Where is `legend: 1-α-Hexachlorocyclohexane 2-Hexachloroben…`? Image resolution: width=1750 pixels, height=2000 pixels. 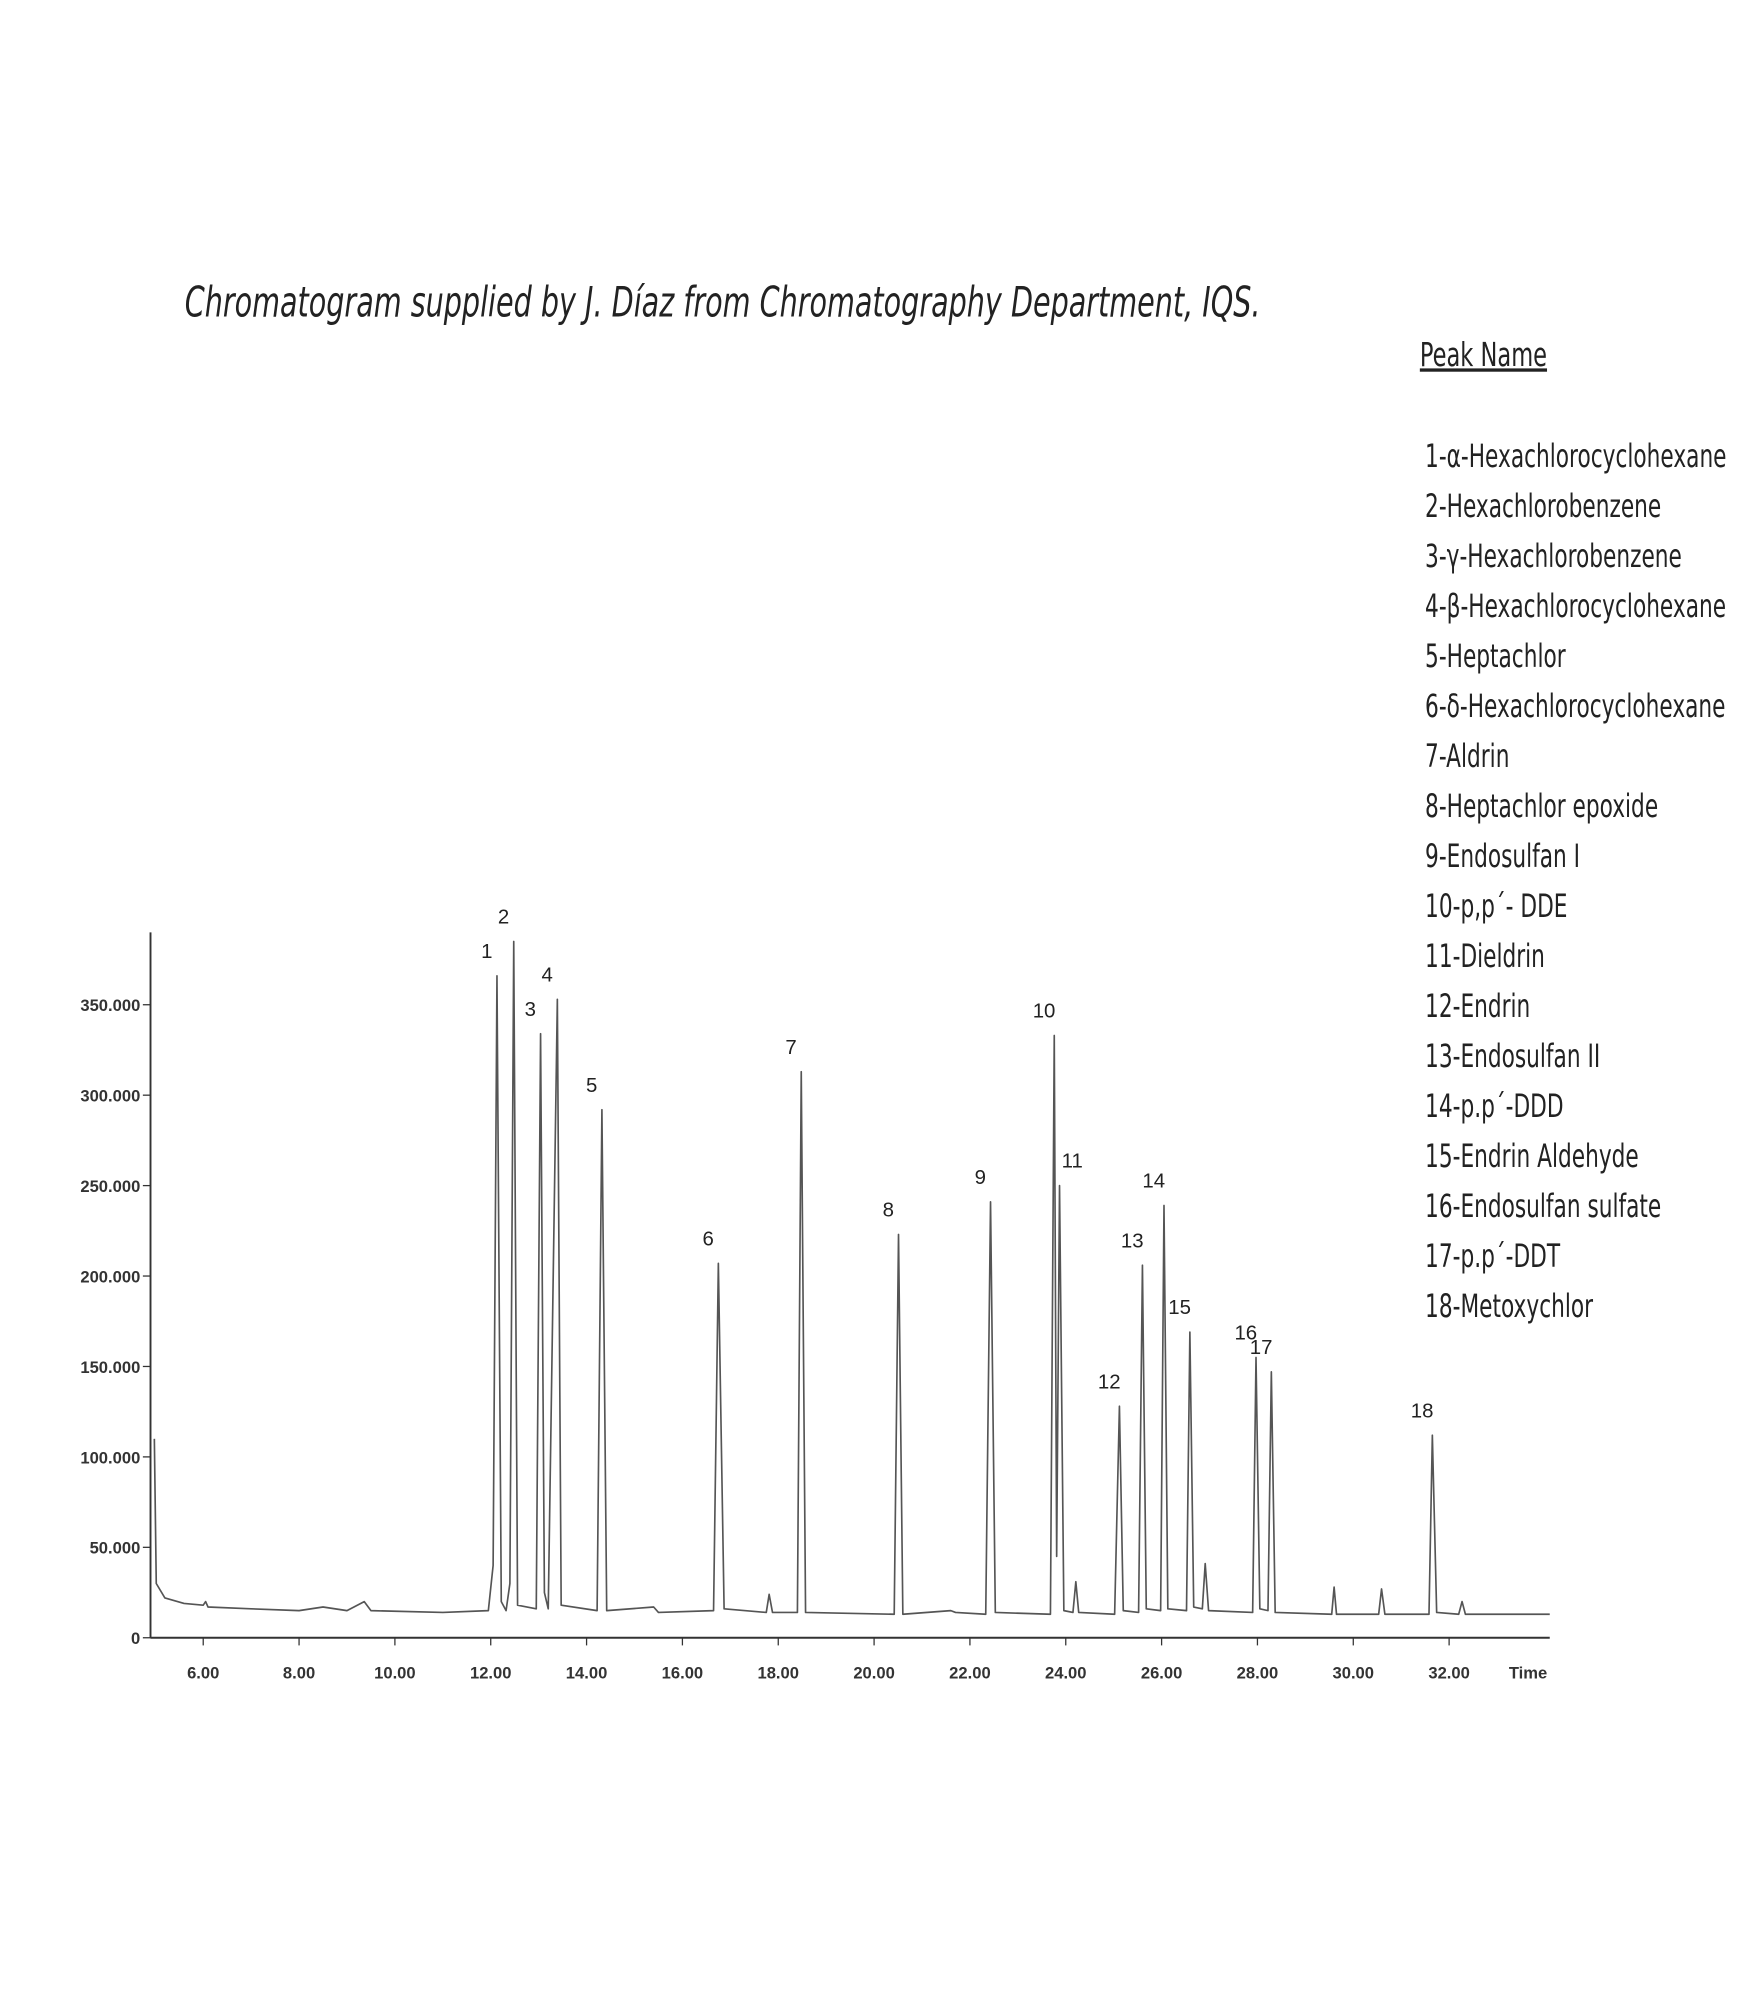
legend: 1-α-Hexachlorocyclohexane 2-Hexachloroben… is located at coordinates (1575, 882).